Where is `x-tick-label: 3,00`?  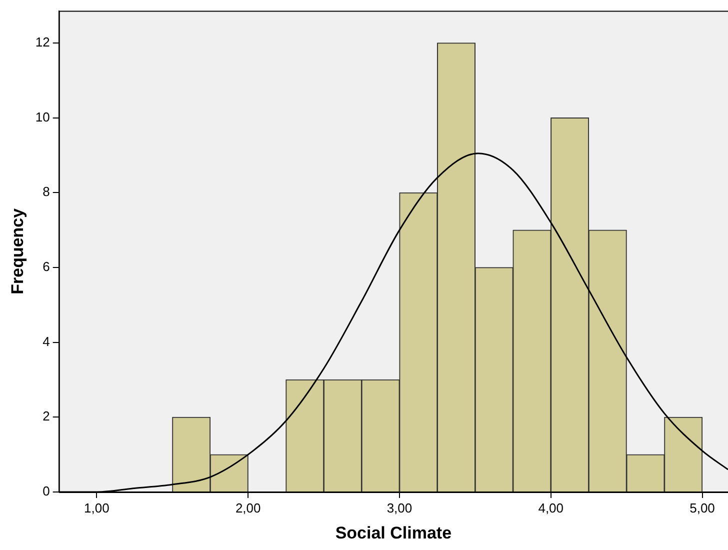
x-tick-label: 3,00 is located at coordinates (399, 508).